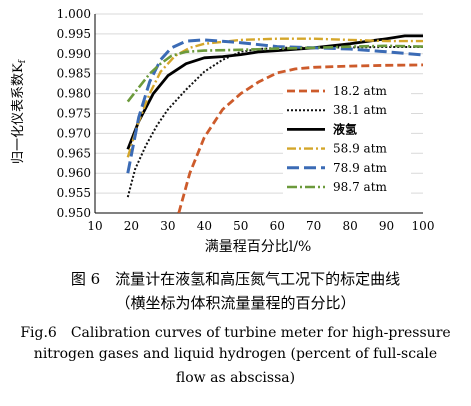 This screenshot has width=471, height=406. I want to click on y-axis-label-group: 归一化仪表系数Kf, so click(19, 111).